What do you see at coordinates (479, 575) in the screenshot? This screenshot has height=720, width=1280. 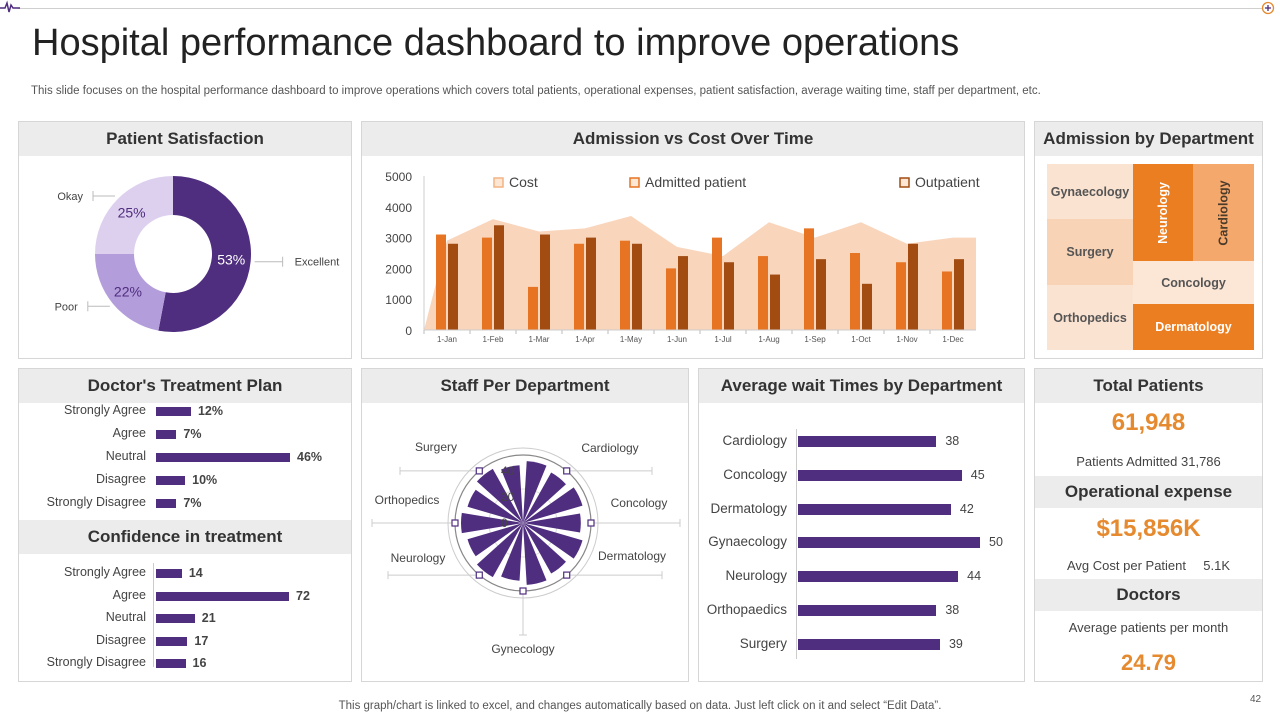 I see `radar-marker-neurology` at bounding box center [479, 575].